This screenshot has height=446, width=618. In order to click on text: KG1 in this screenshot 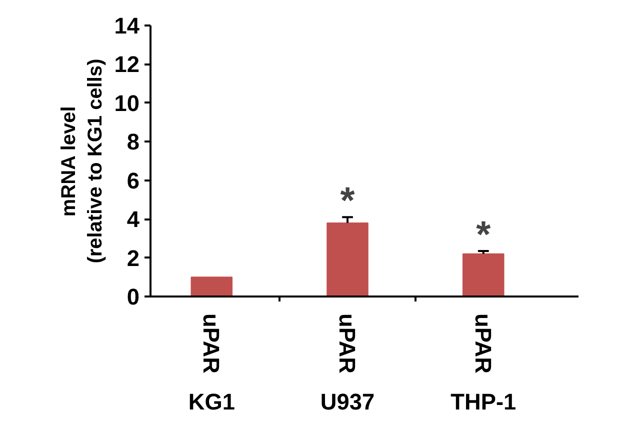, I will do `click(211, 401)`.